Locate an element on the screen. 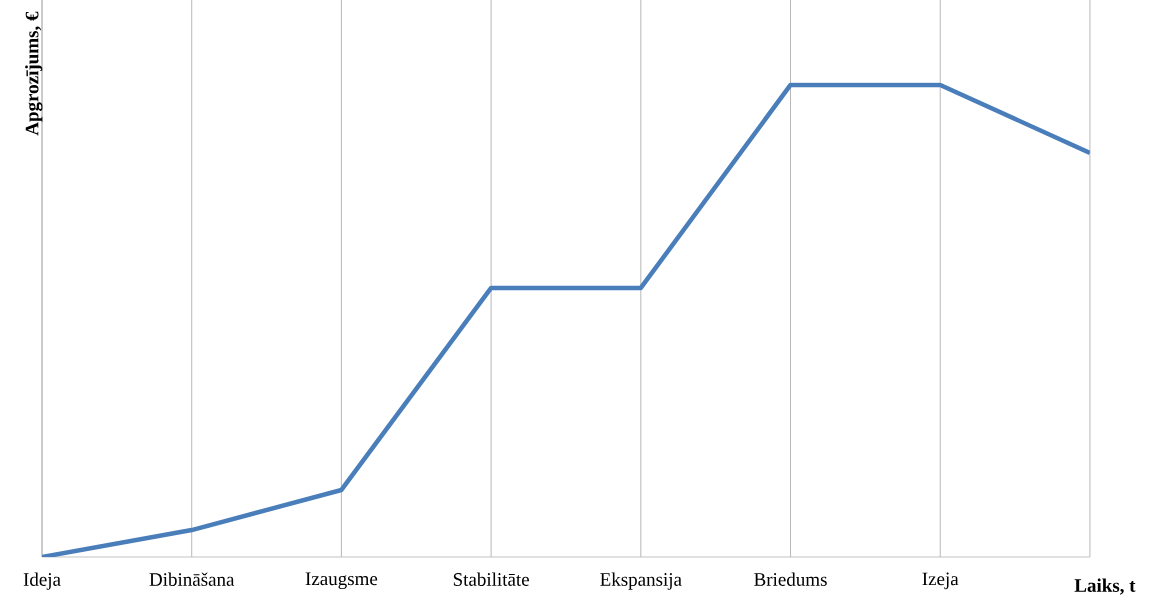  x-tick-label: Ekspansija is located at coordinates (641, 581).